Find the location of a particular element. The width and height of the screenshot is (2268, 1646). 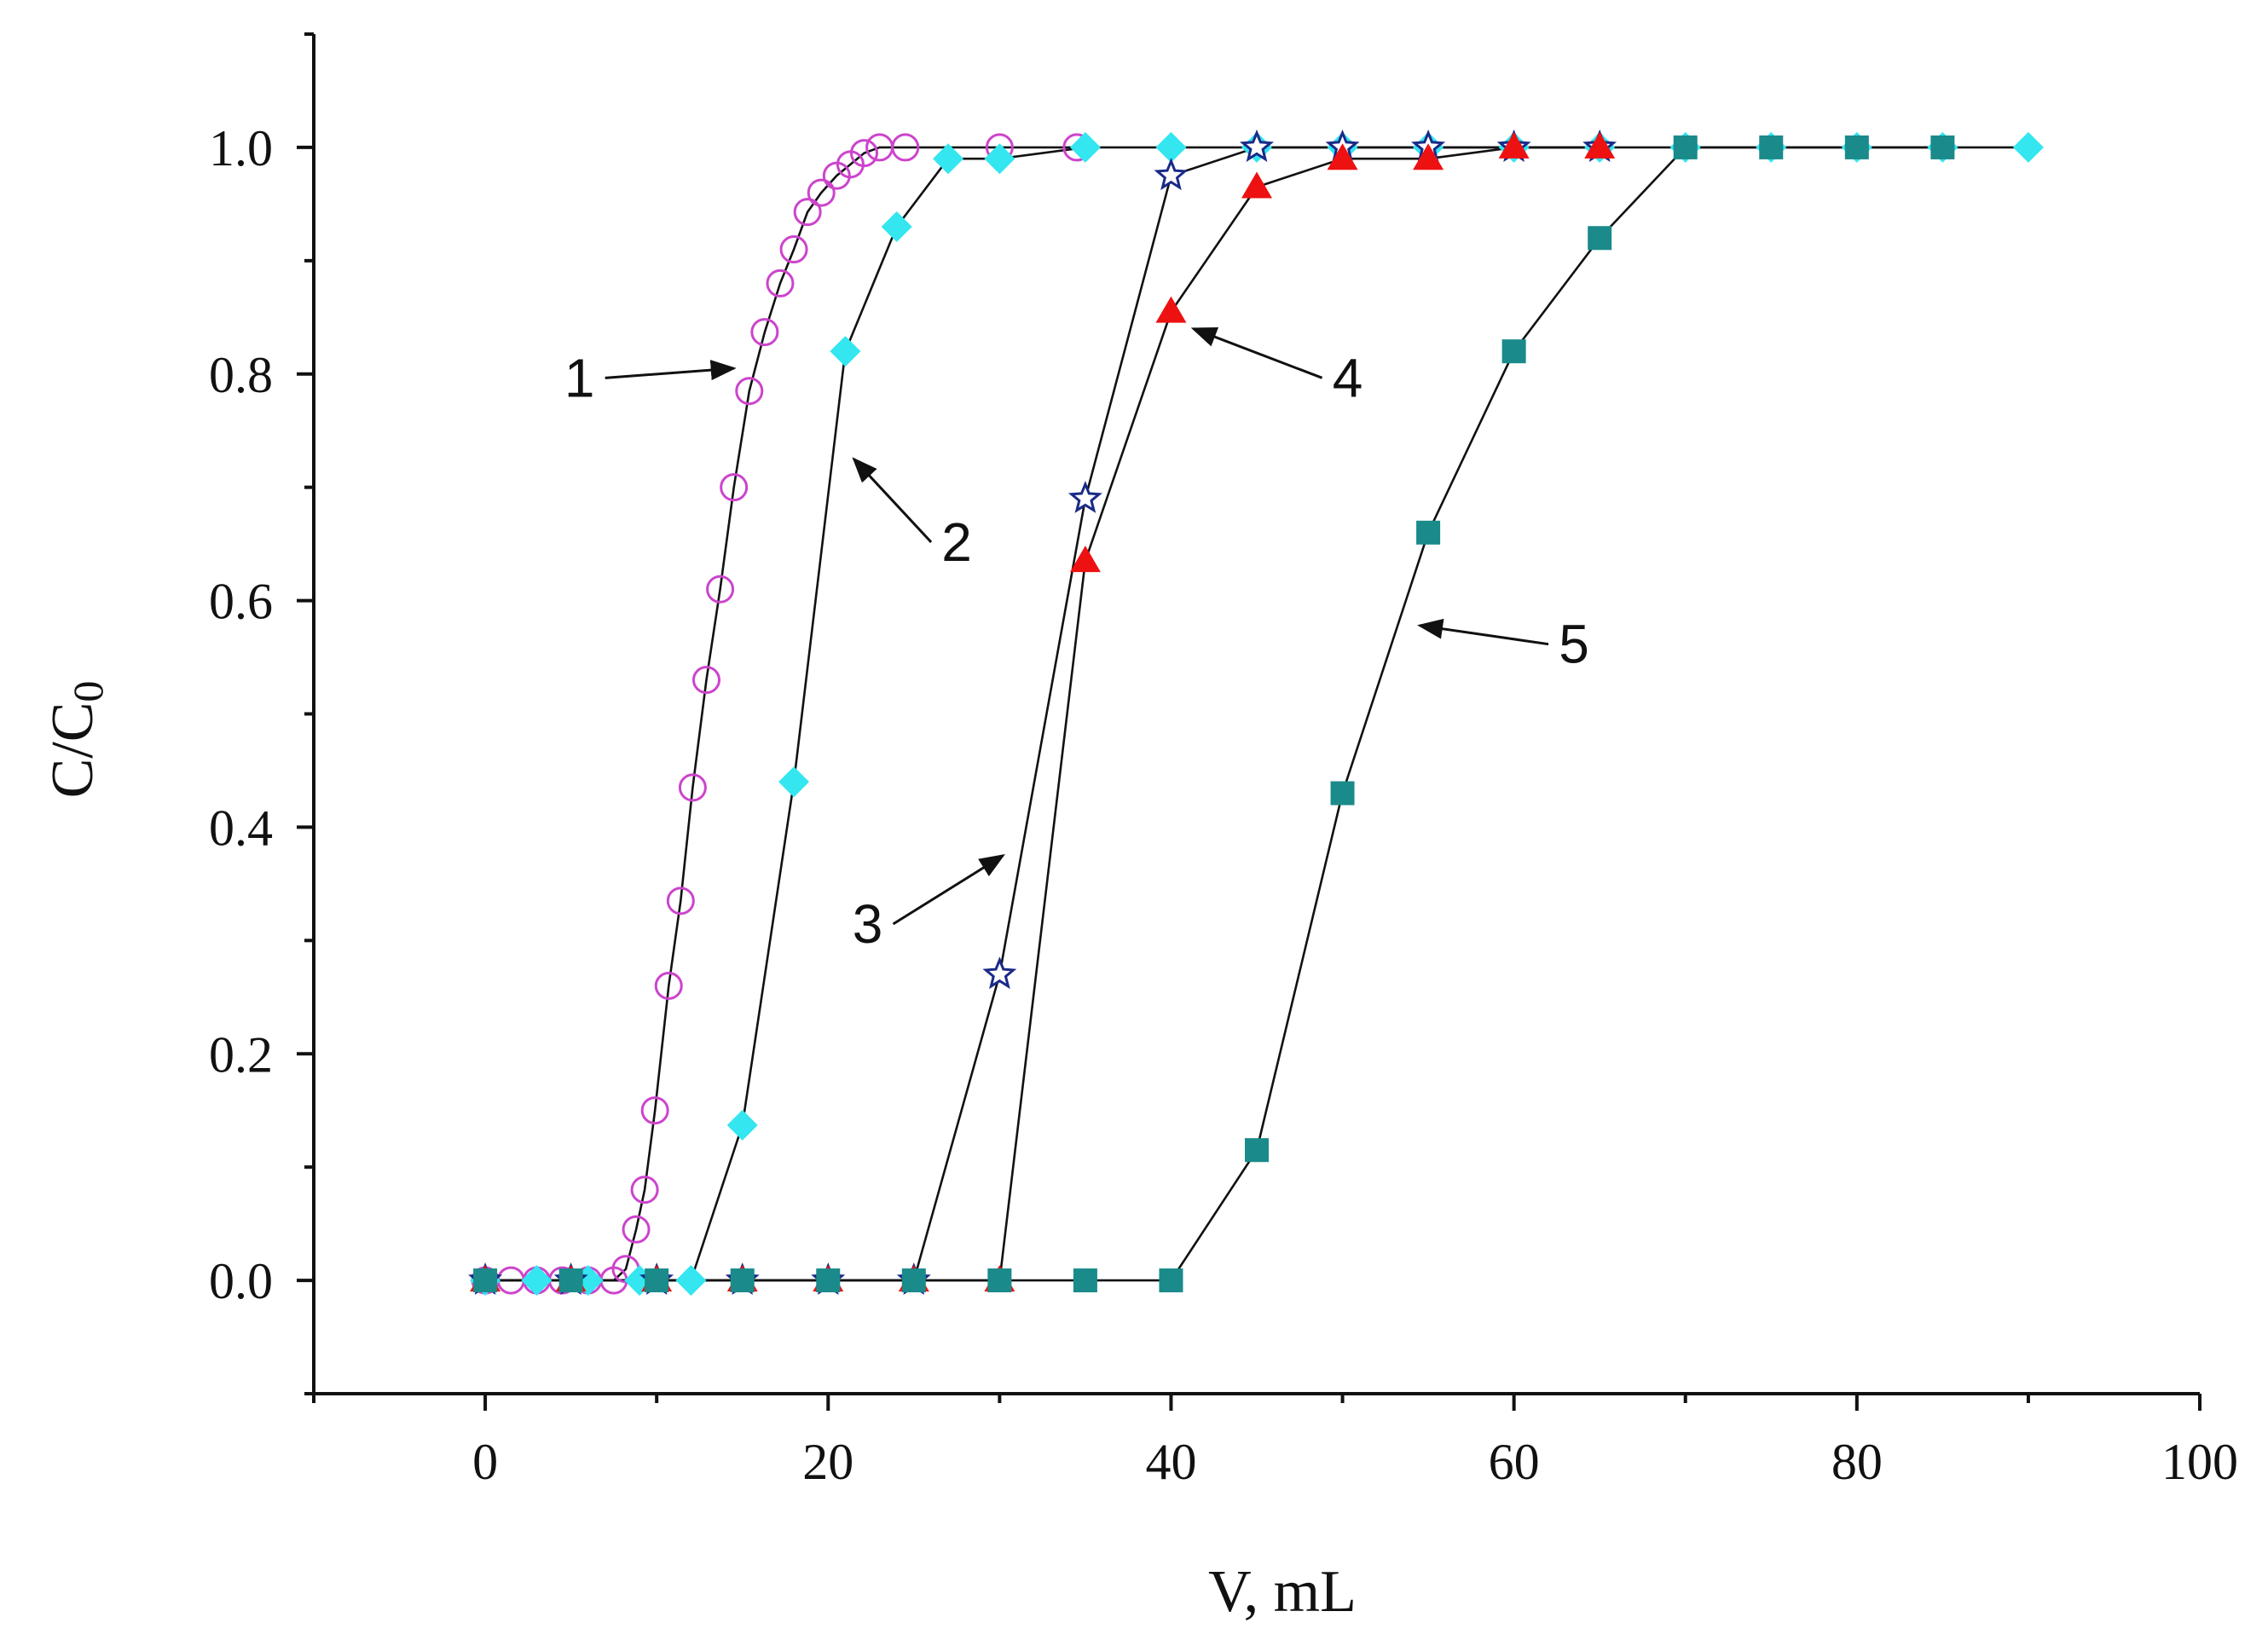

y-tick-label: 0.2 is located at coordinates (241, 1054).